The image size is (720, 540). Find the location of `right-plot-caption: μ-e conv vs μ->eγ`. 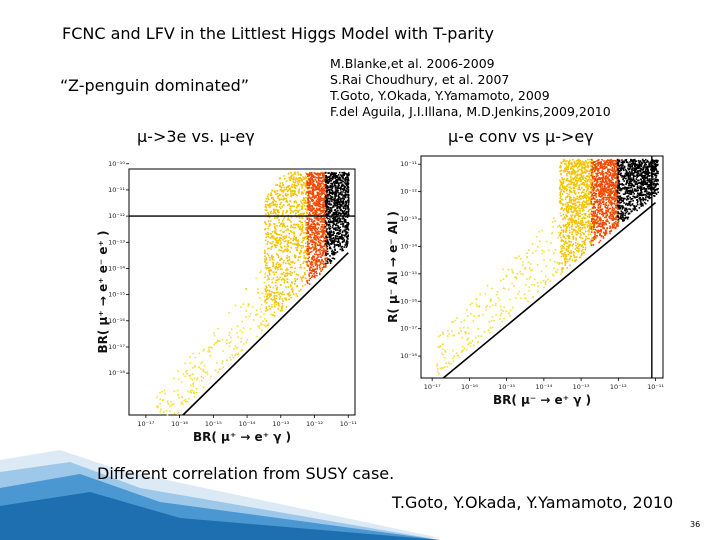

right-plot-caption: μ-e conv vs μ->eγ is located at coordinates (521, 136).